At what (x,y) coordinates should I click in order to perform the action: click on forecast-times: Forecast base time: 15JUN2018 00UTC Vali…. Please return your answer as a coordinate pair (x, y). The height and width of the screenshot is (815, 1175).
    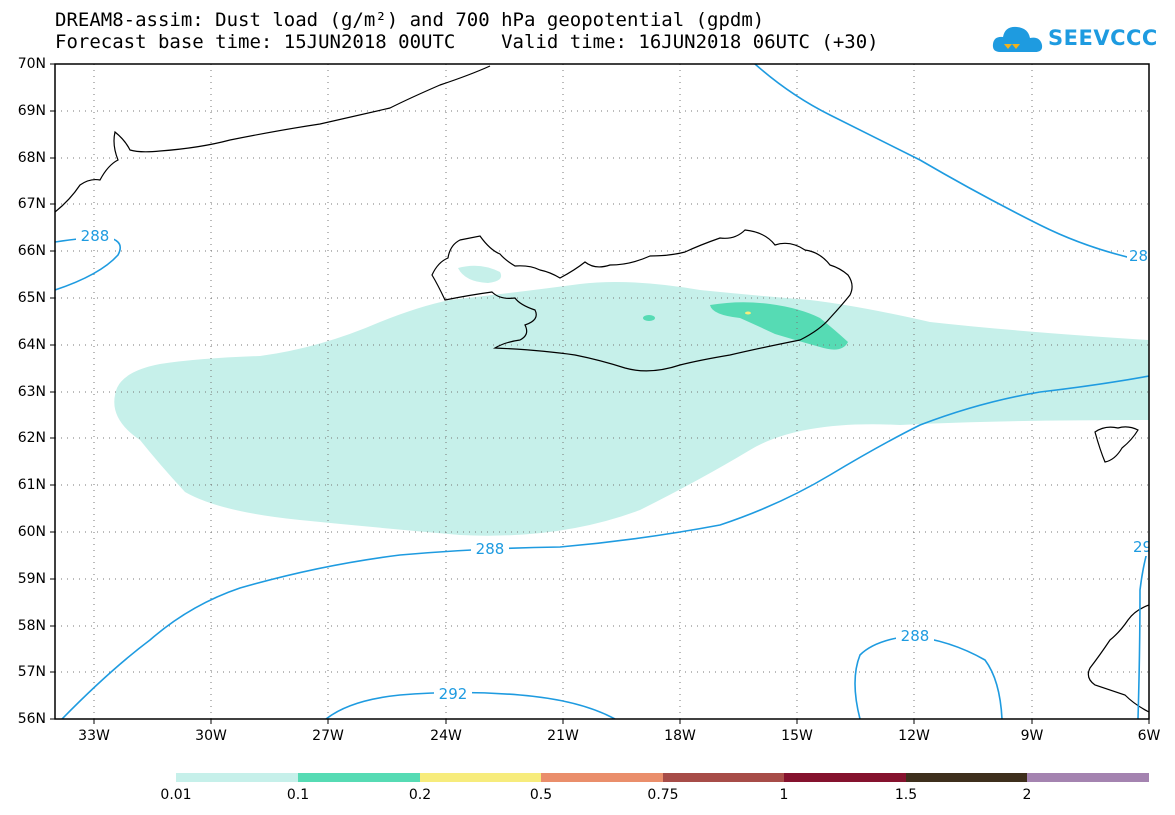
    Looking at the image, I should click on (467, 42).